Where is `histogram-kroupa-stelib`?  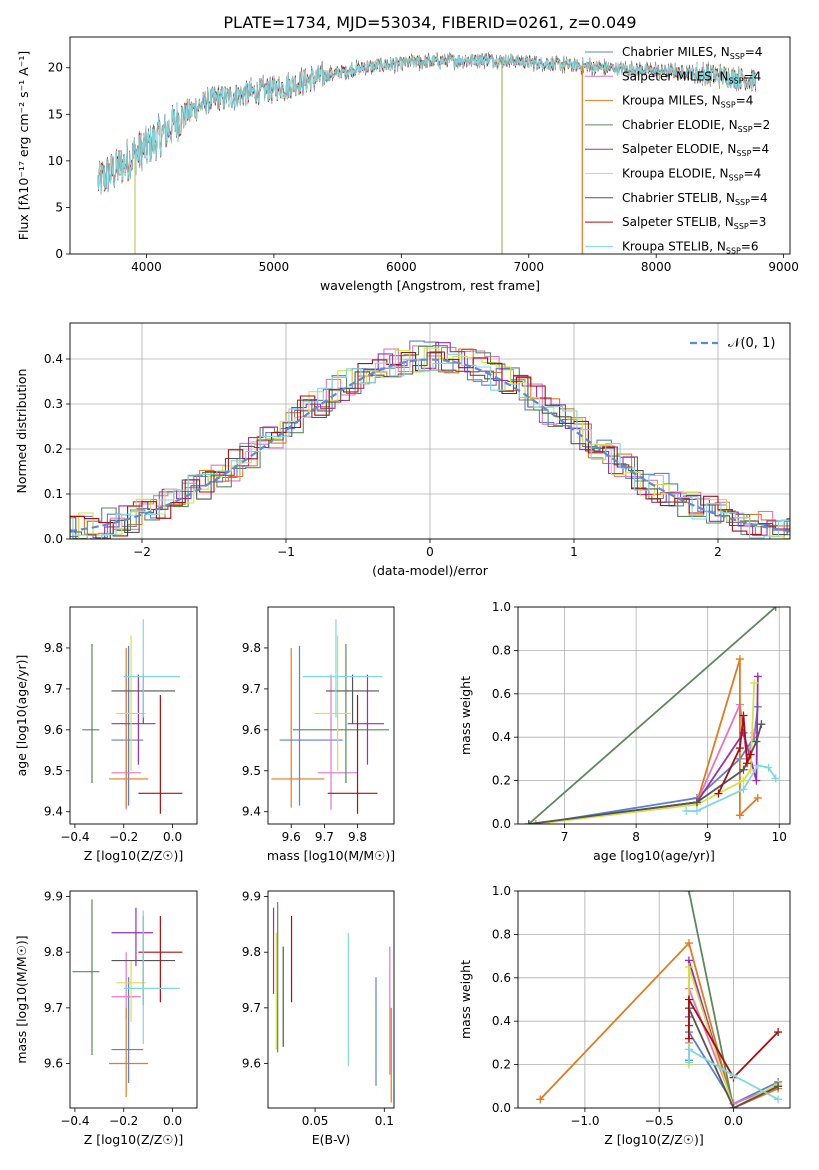 histogram-kroupa-stelib is located at coordinates (430, 446).